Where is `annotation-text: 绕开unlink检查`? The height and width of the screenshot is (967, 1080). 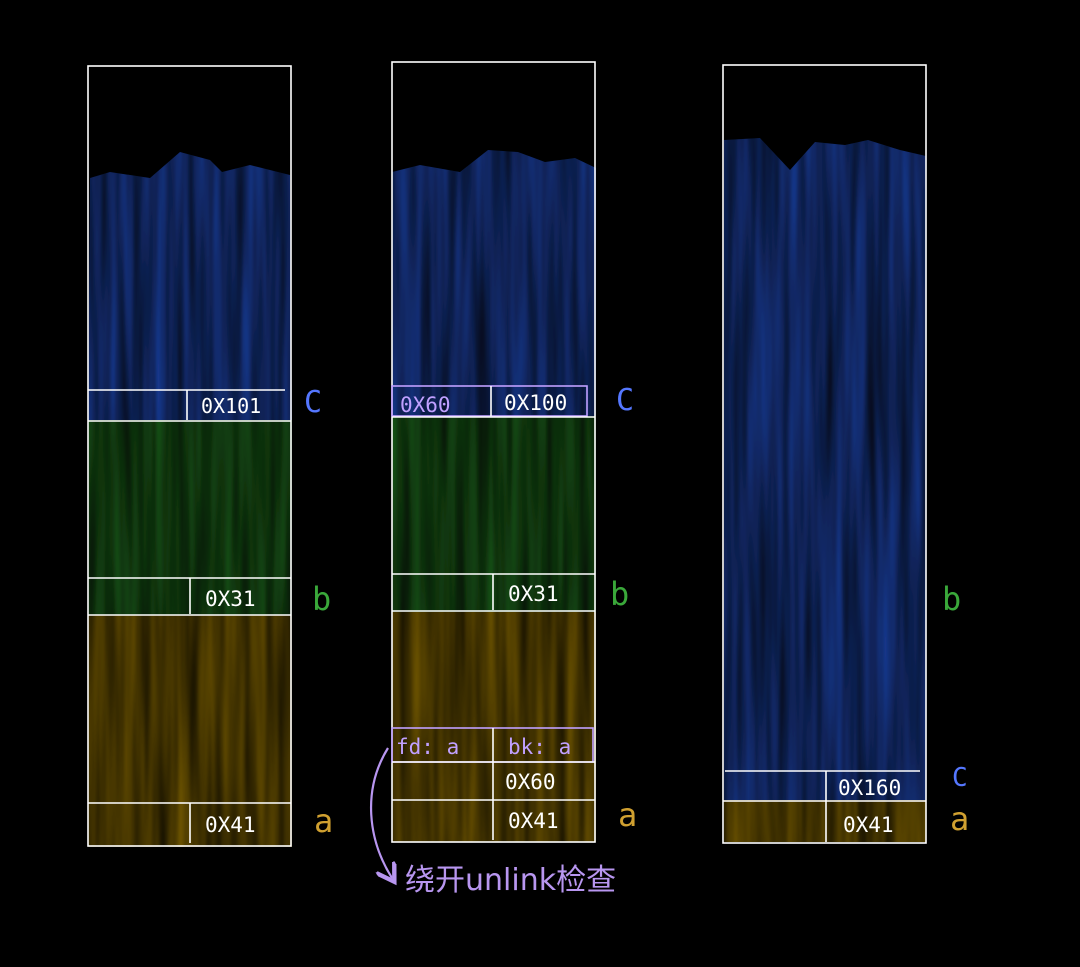 annotation-text: 绕开unlink检查 is located at coordinates (510, 880).